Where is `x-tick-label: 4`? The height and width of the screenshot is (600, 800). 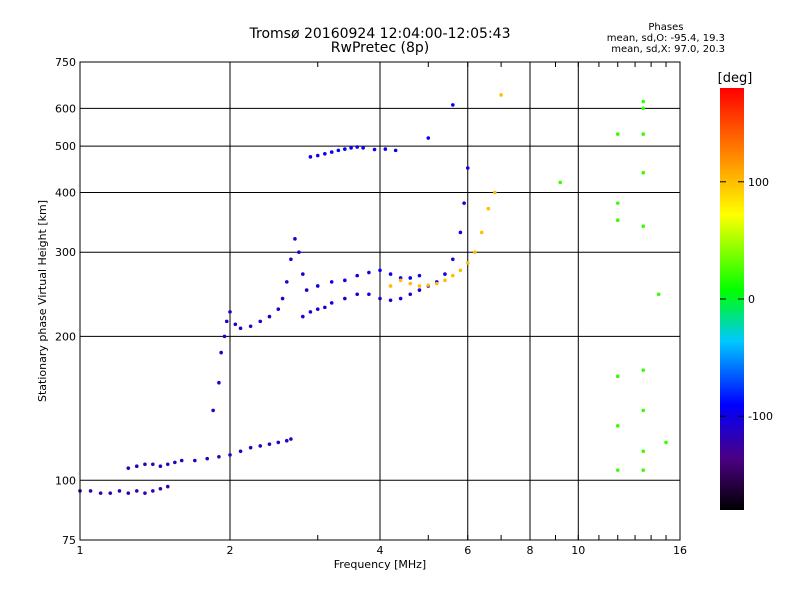
x-tick-label: 4 is located at coordinates (380, 550).